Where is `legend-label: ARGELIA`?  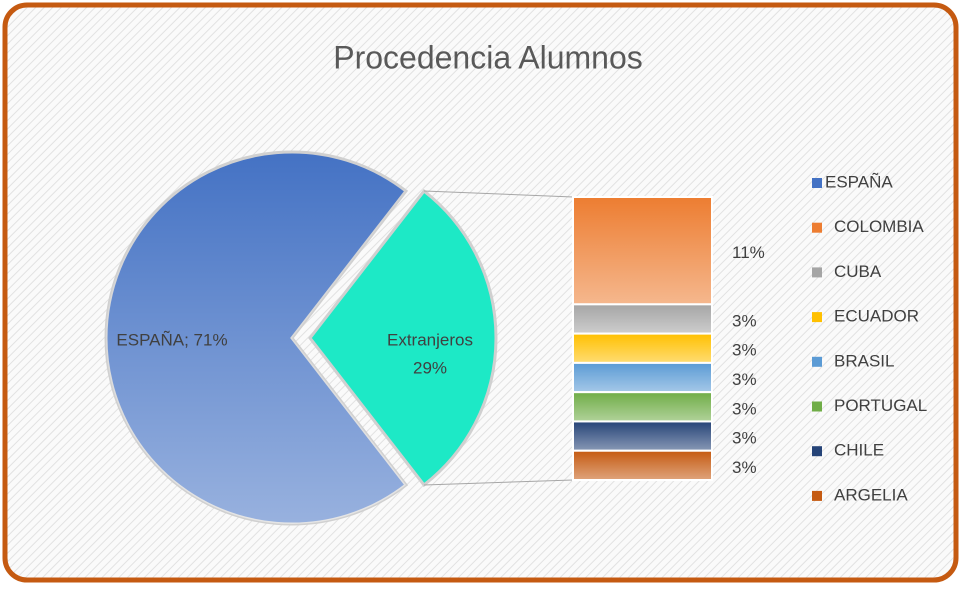 legend-label: ARGELIA is located at coordinates (871, 494).